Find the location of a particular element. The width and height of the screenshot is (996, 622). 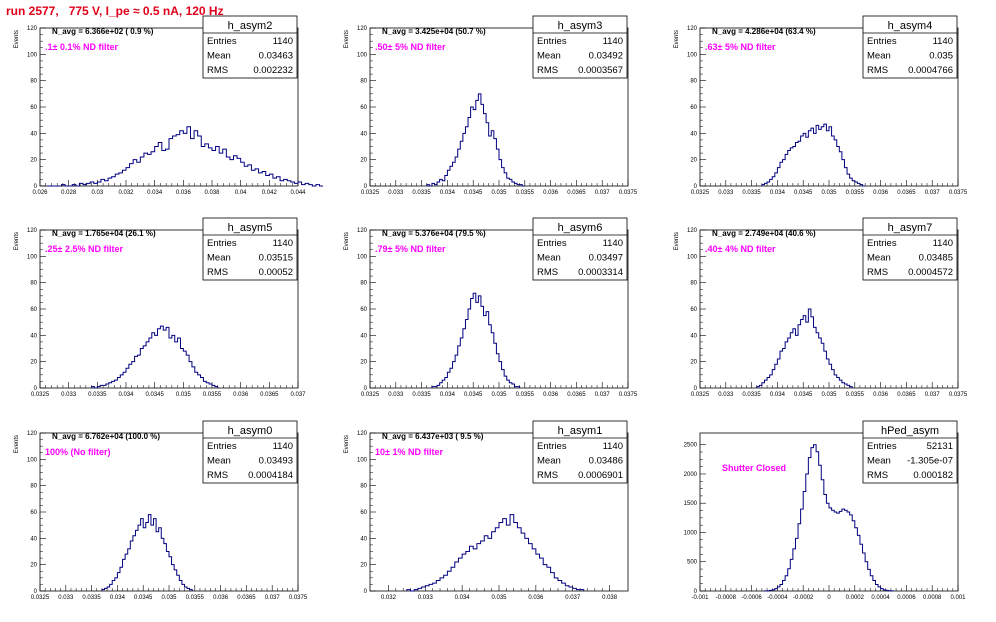

stat-value: 0.03463 is located at coordinates (276, 56).